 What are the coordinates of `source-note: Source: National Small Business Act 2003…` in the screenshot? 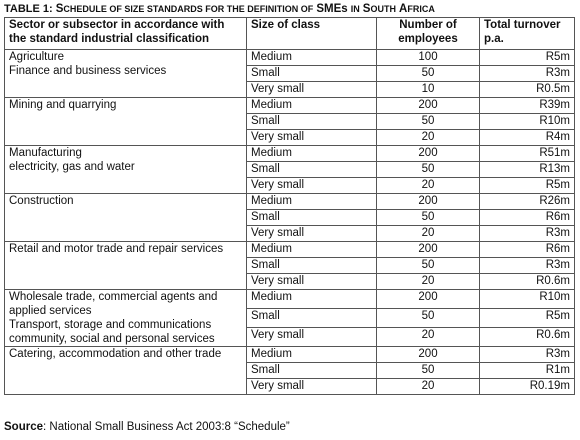 It's located at (147, 427).